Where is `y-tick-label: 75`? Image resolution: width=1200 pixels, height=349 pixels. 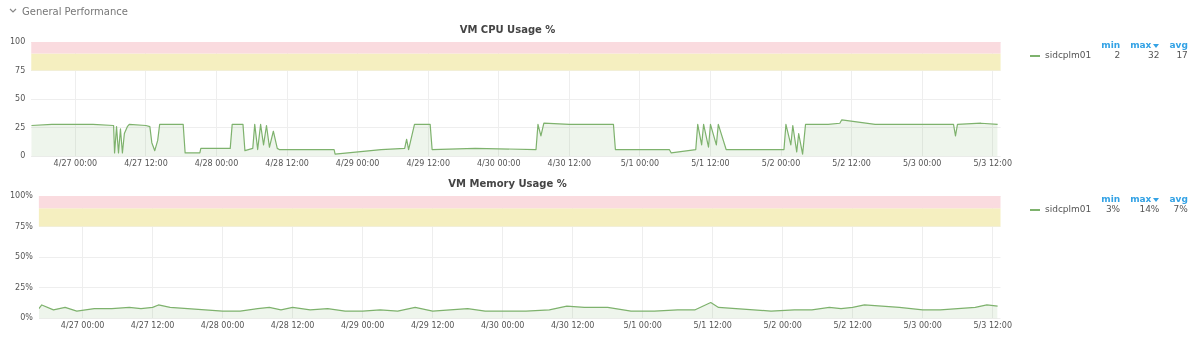 y-tick-label: 75 is located at coordinates (20, 70).